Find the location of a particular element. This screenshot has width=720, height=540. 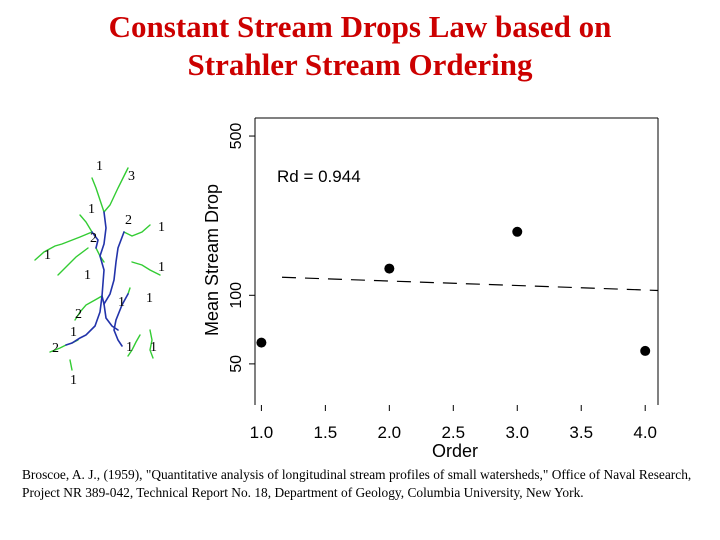

stream-order-label: 3 is located at coordinates (131, 176).